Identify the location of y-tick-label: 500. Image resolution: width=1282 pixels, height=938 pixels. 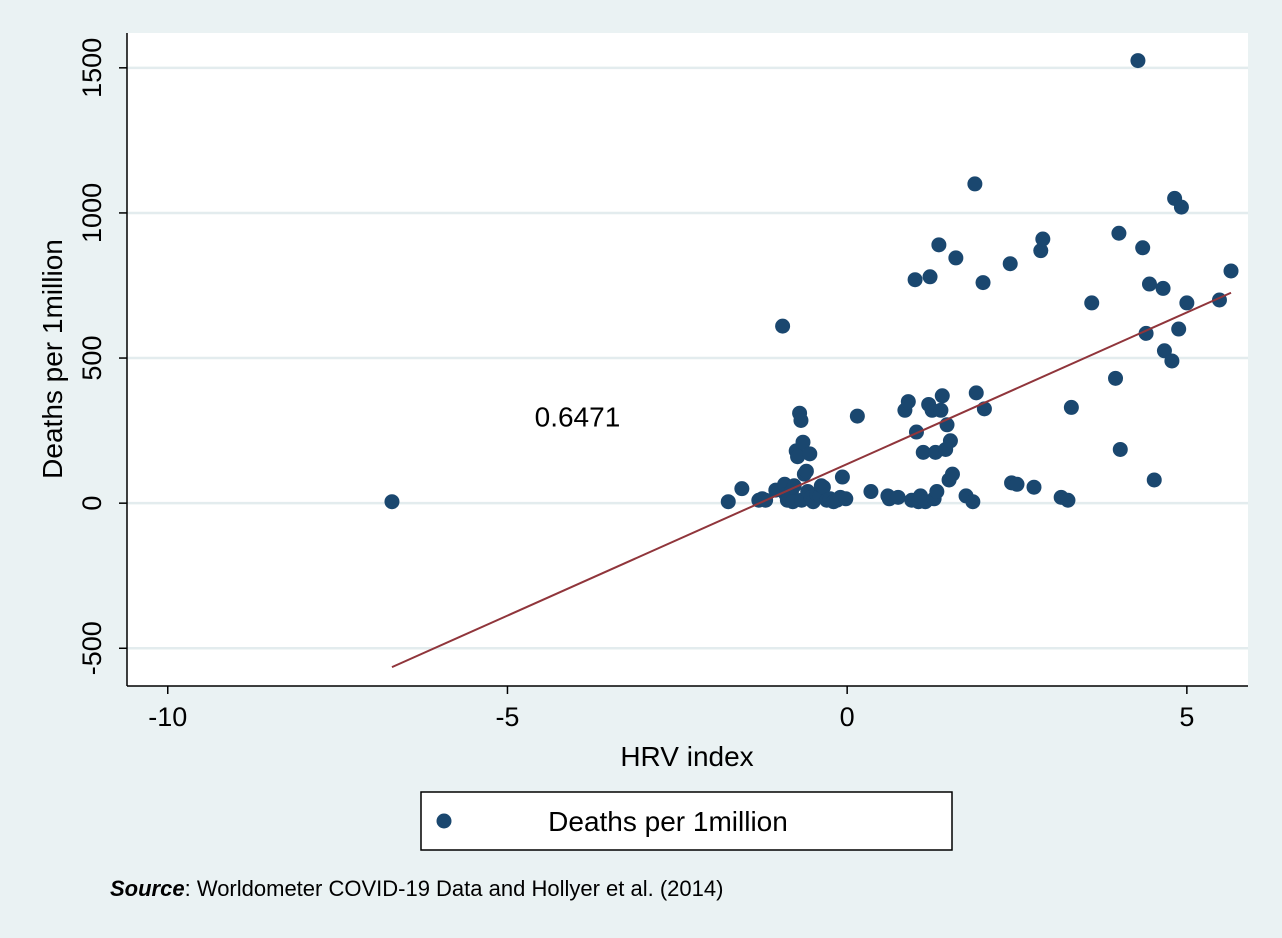
(92, 358).